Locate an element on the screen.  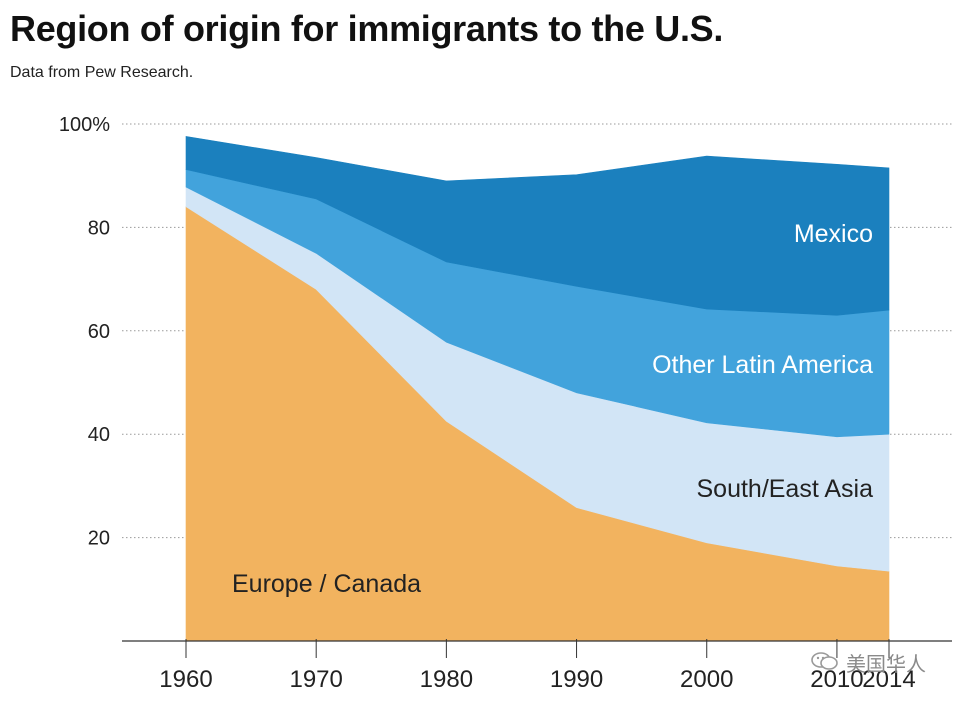
x-tick-label-2010: 2010 is located at coordinates (836, 679).